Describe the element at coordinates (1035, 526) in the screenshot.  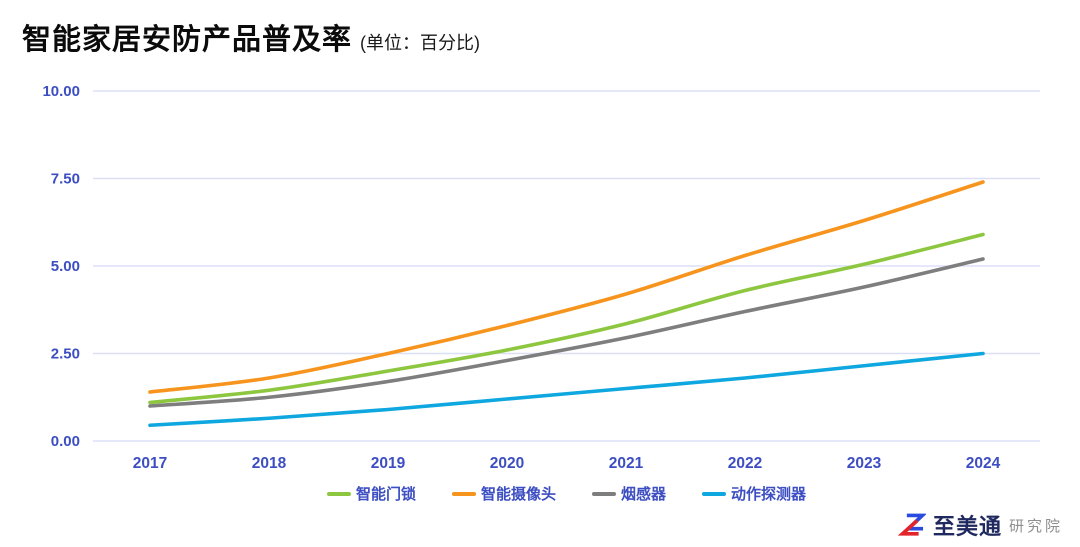
I see `brand-suffix: 研究院` at that location.